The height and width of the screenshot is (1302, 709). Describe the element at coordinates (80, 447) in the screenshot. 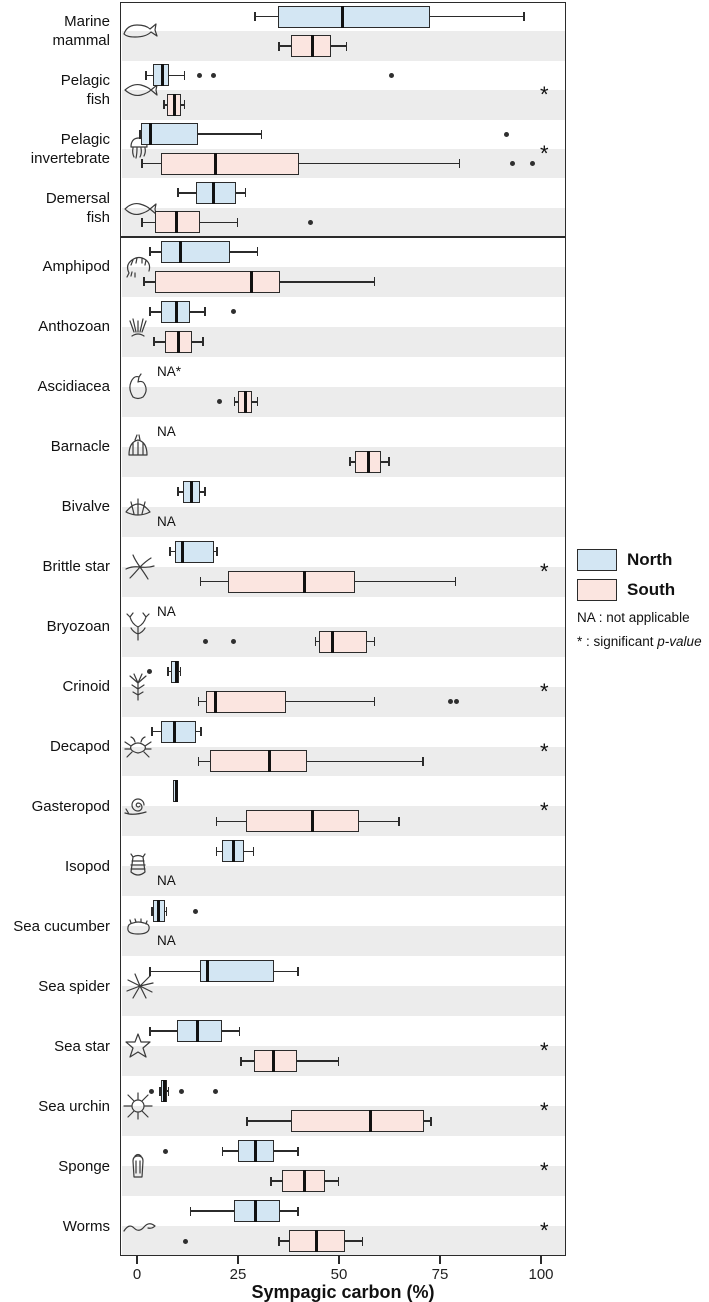

I see `category-label-line: Barnacle` at that location.